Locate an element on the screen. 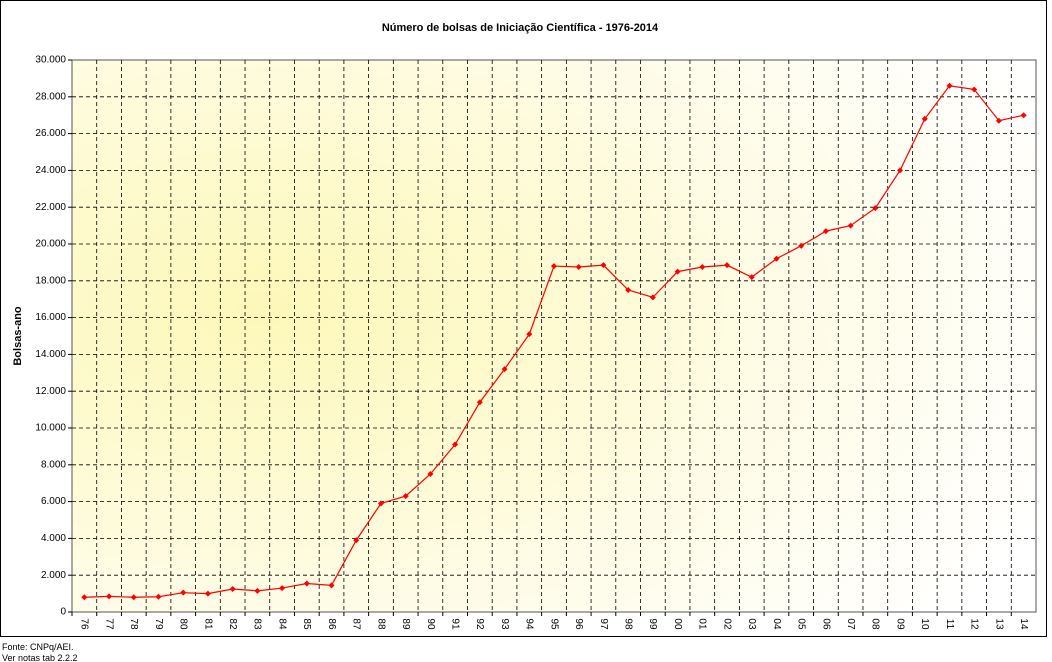  y-tick-label: 16.000 is located at coordinates (50, 317).